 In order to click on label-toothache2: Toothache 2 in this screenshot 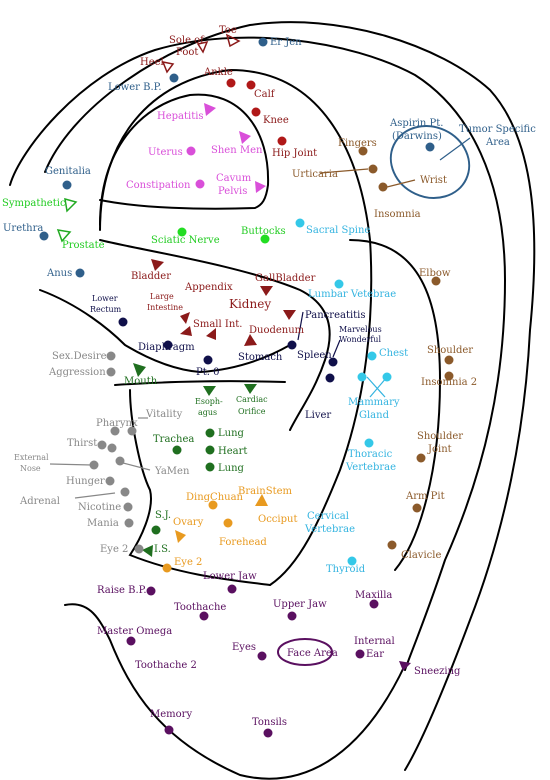, I will do `click(166, 665)`.